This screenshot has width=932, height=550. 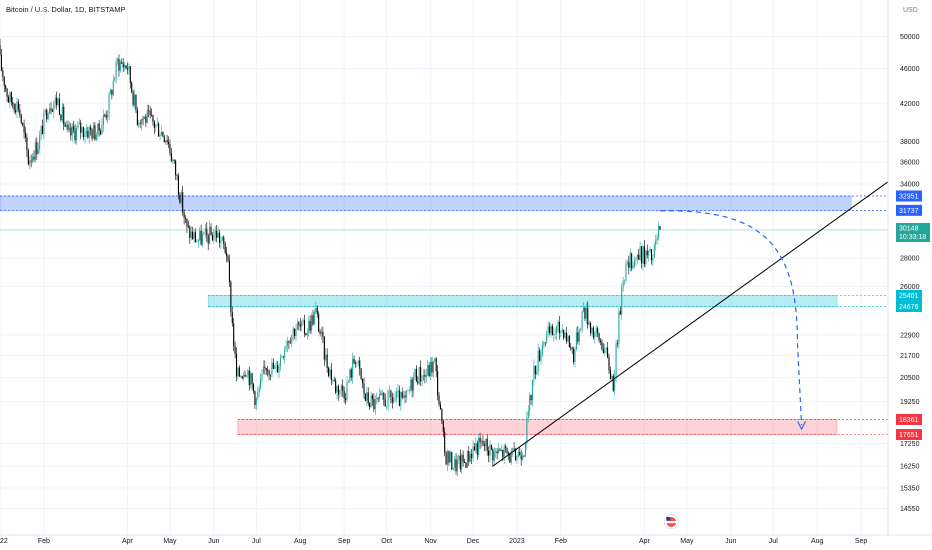 What do you see at coordinates (426, 203) in the screenshot?
I see `zone-blue` at bounding box center [426, 203].